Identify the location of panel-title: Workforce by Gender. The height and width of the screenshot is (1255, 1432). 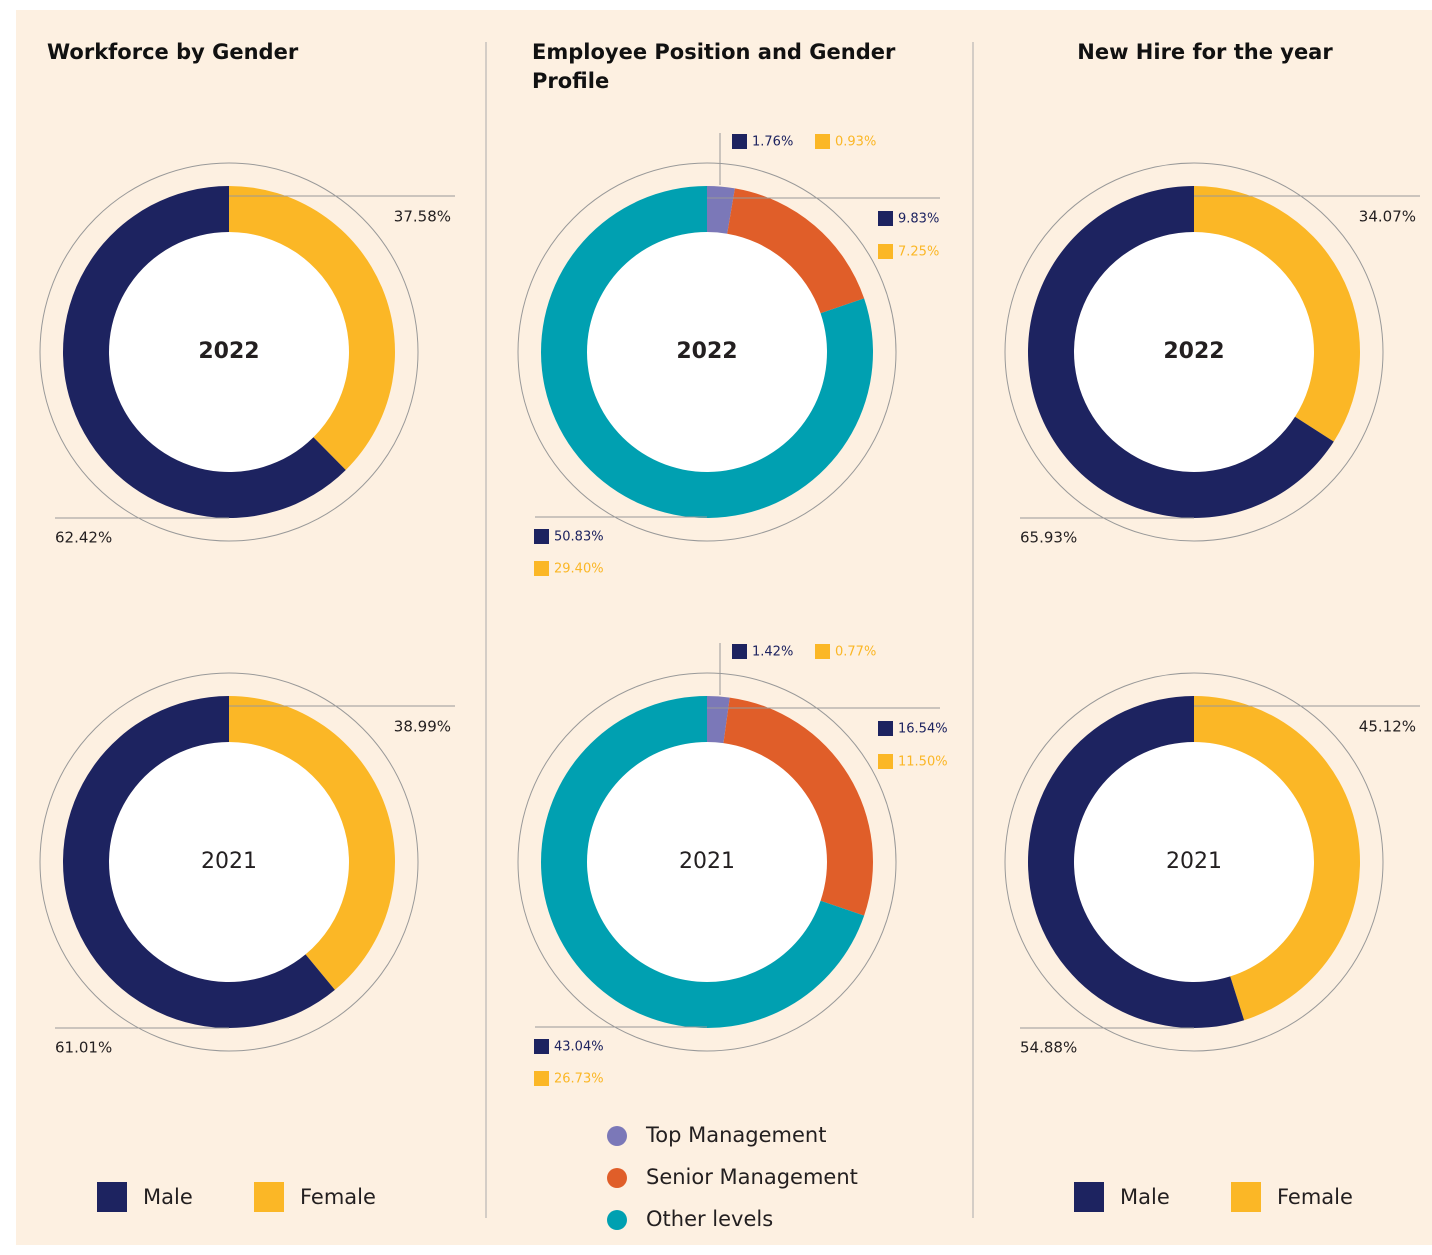
(173, 52).